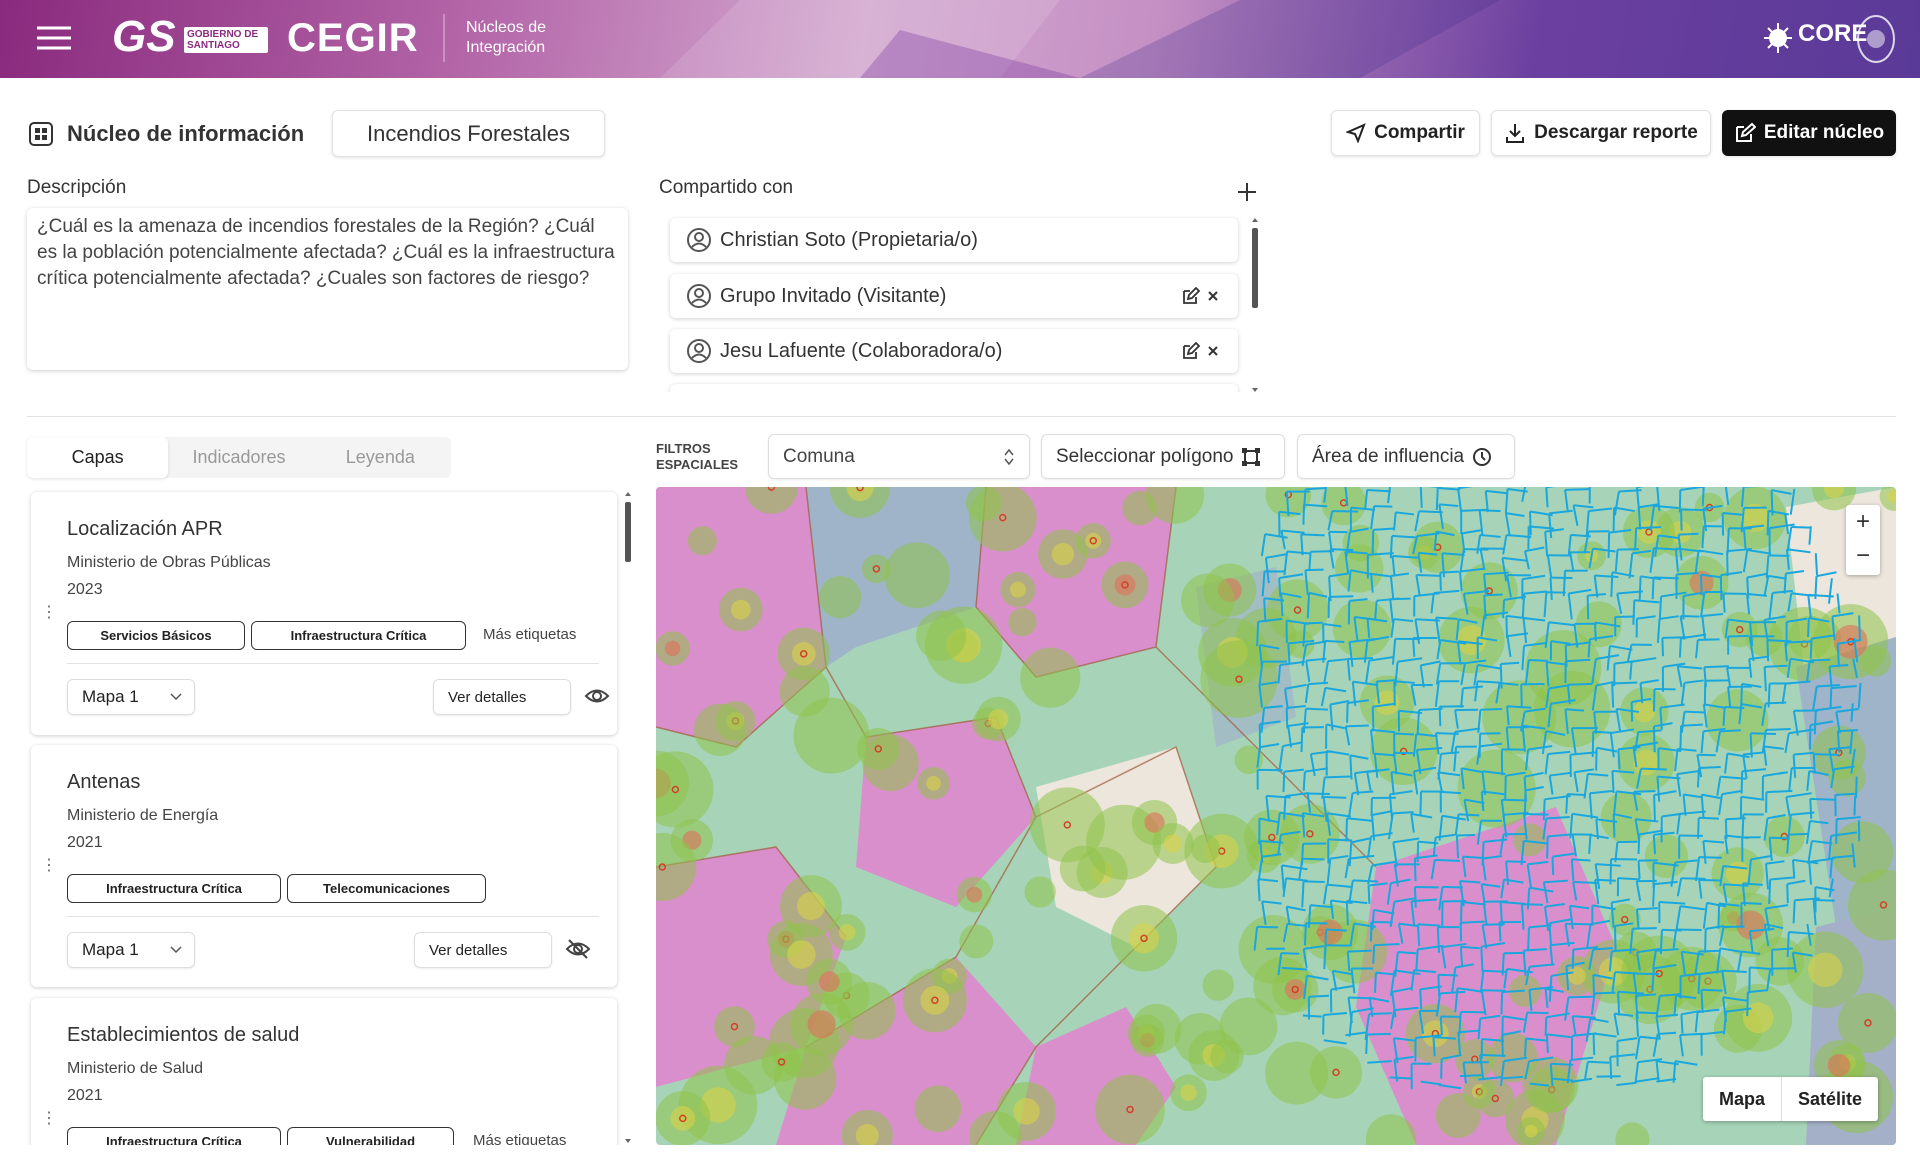 The height and width of the screenshot is (1155, 1920). I want to click on nucleo-name: Incendios Forestales, so click(468, 133).